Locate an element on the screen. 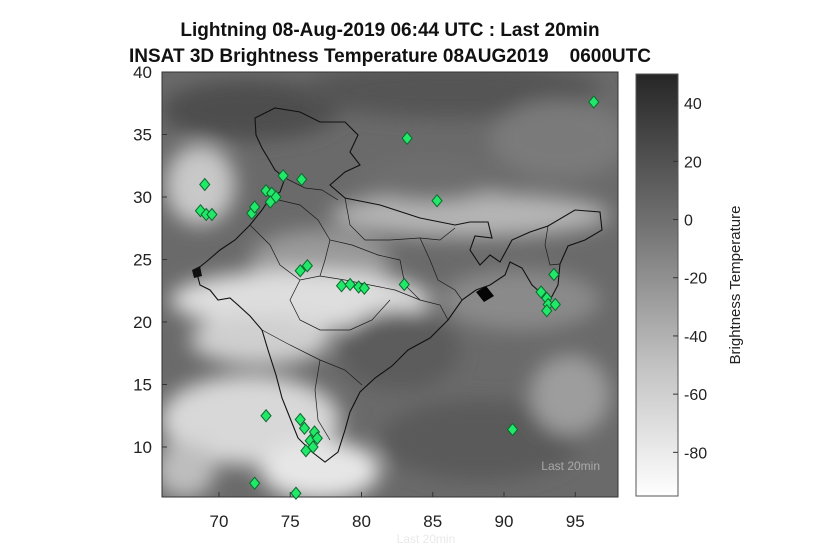 The height and width of the screenshot is (547, 835). y-tick-label: 25 is located at coordinates (142, 260).